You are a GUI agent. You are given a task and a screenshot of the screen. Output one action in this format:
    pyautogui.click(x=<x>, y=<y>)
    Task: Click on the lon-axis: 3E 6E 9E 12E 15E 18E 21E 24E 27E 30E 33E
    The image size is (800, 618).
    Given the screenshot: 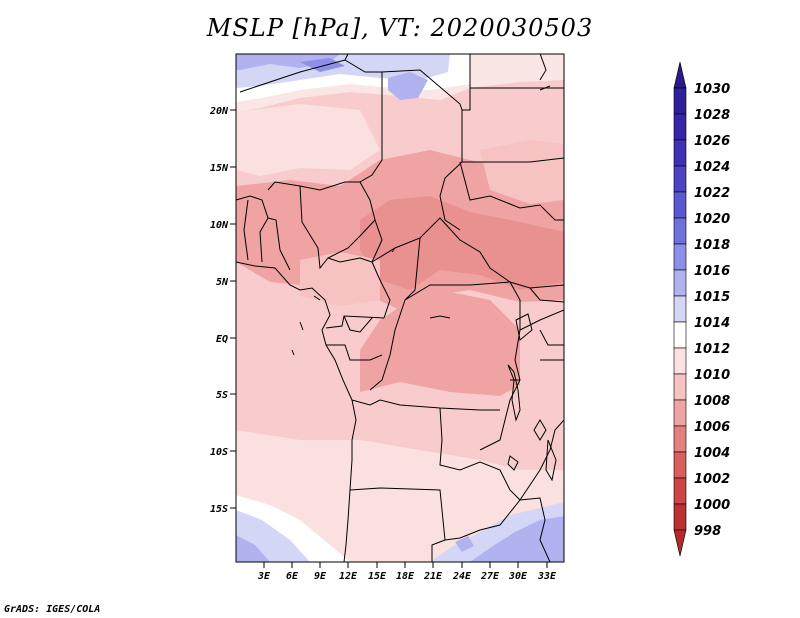 What is the action you would take?
    pyautogui.click(x=407, y=572)
    